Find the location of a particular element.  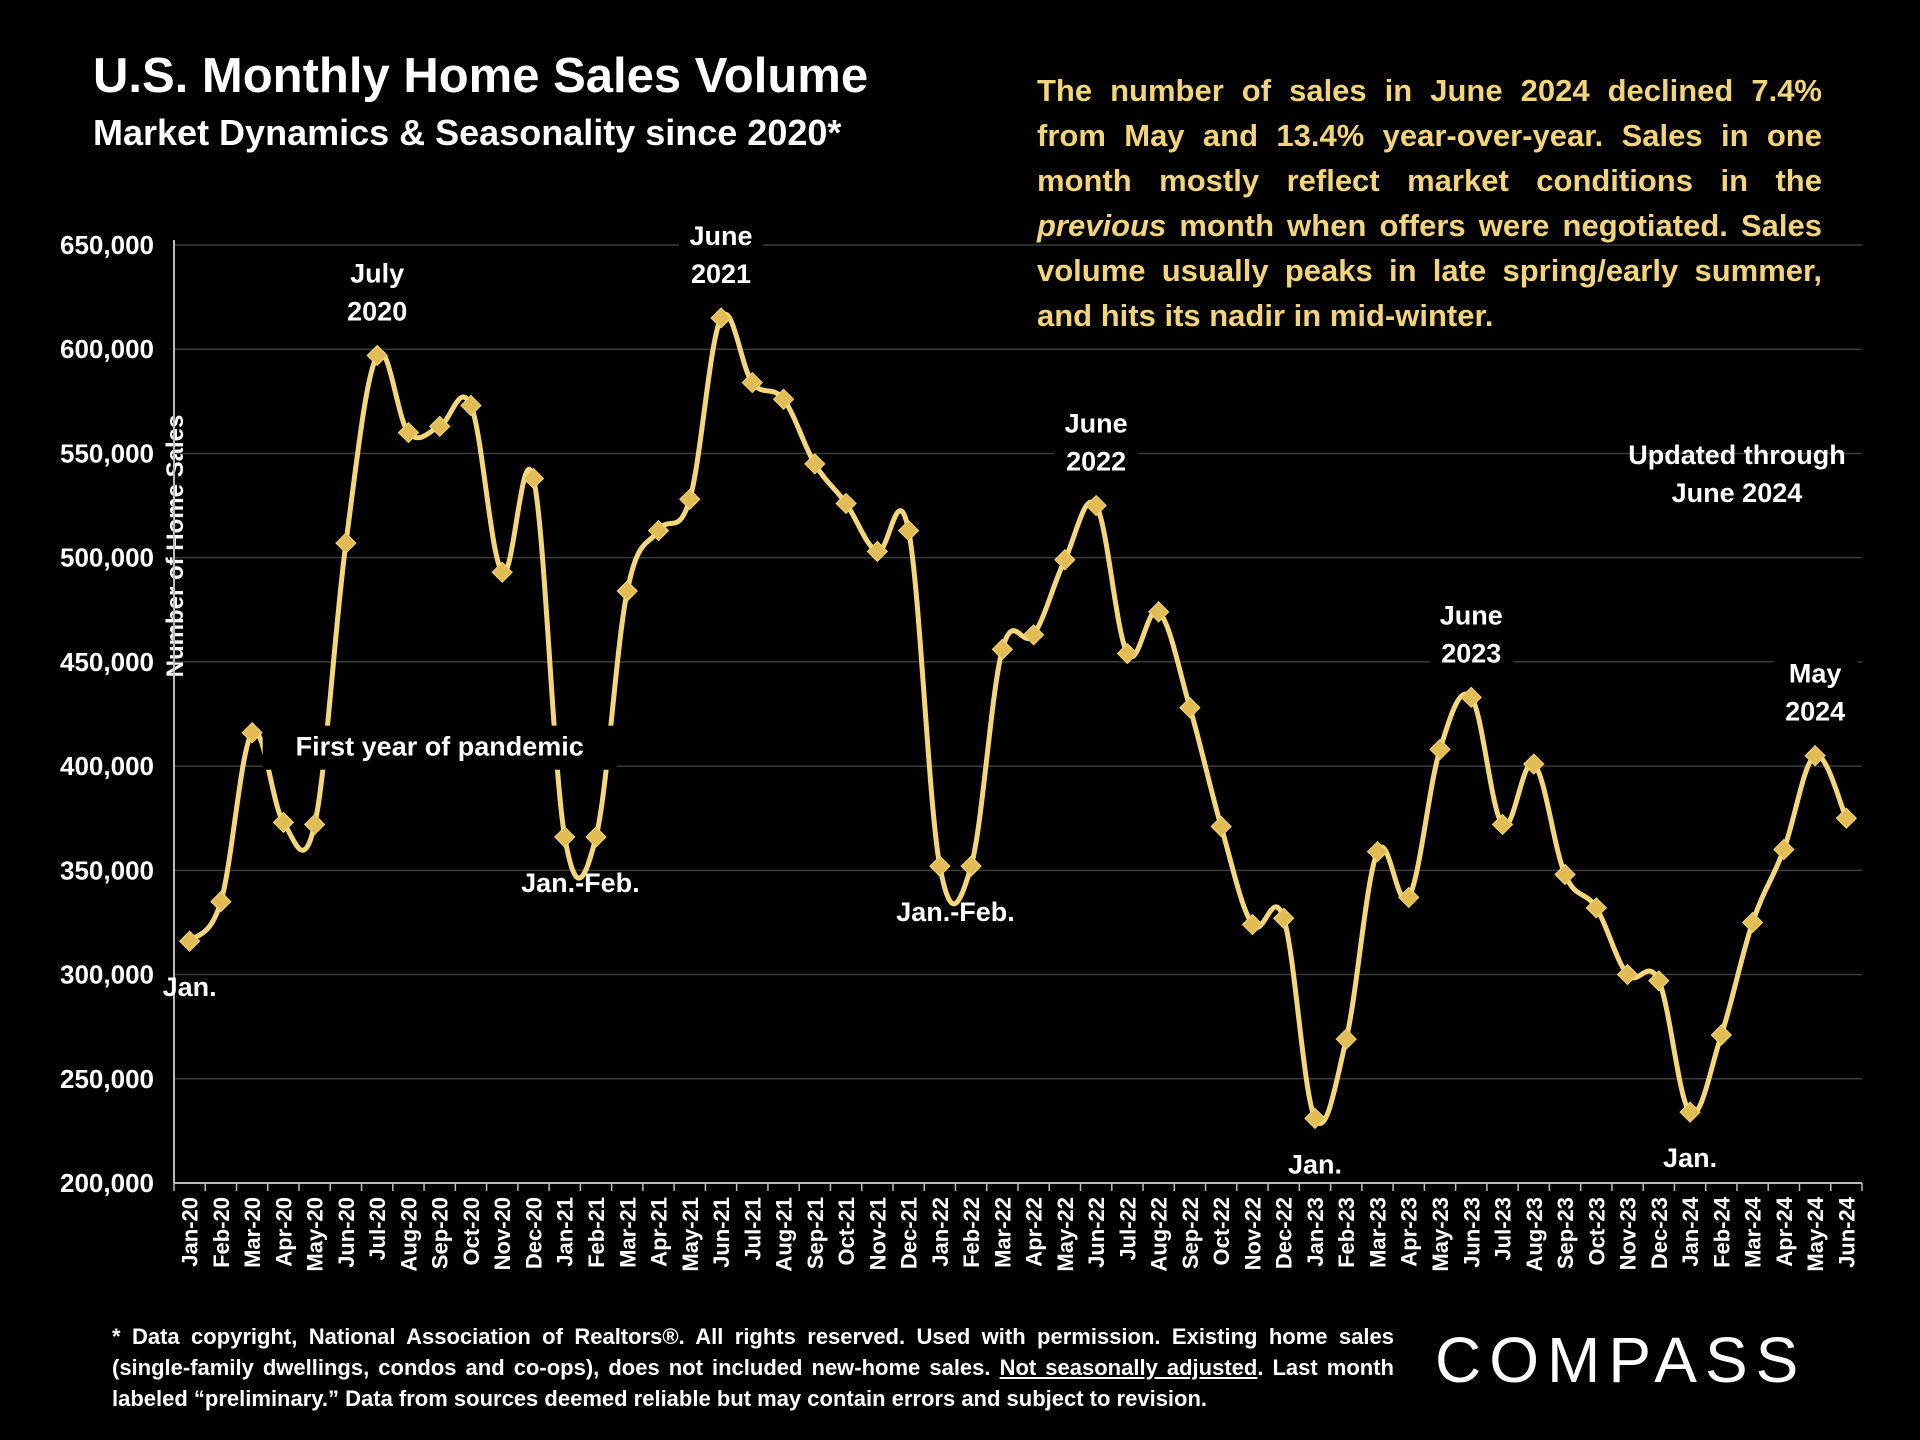

annotation-label: First year of pandemic is located at coordinates (440, 747).